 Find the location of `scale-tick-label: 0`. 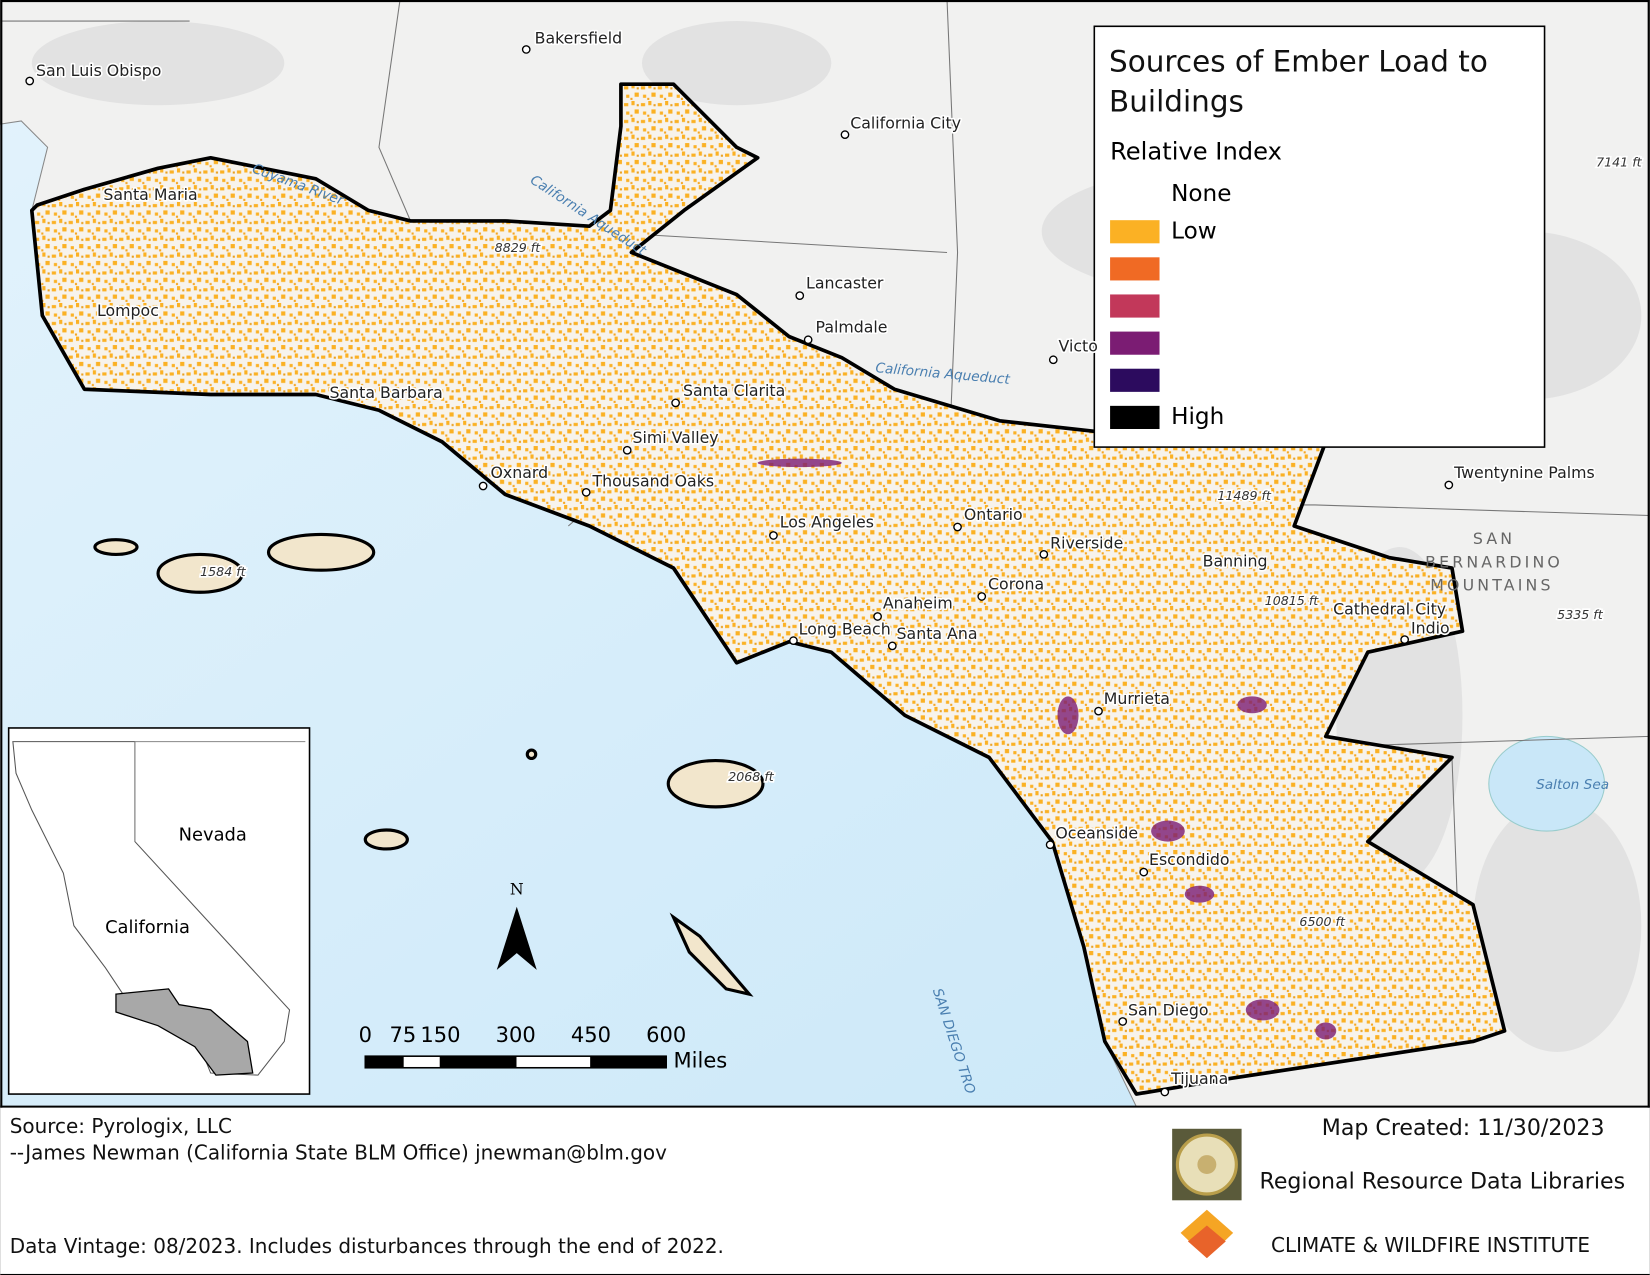

scale-tick-label: 0 is located at coordinates (365, 1034).